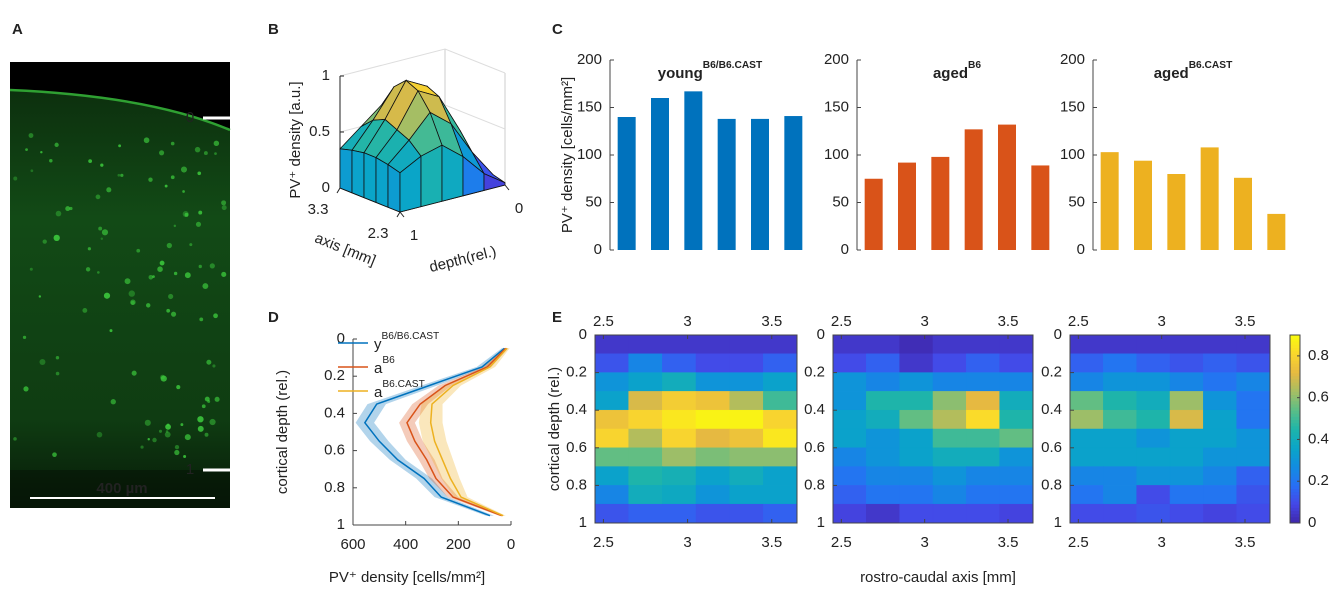 Image resolution: width=1334 pixels, height=589 pixels. What do you see at coordinates (378, 233) in the screenshot?
I see `x-tick-label: 2.3` at bounding box center [378, 233].